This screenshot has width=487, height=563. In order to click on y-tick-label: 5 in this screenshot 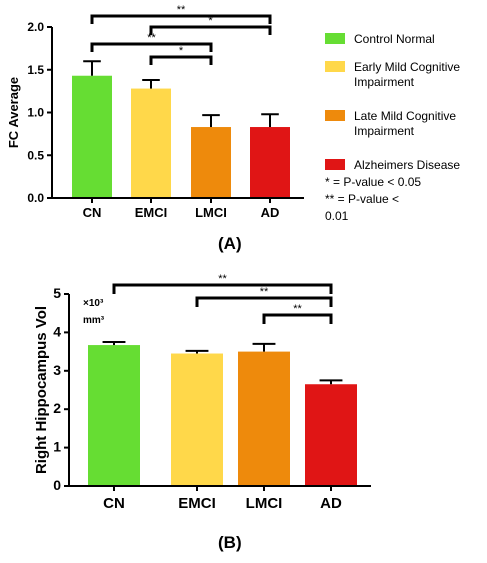, I will do `click(57, 293)`.